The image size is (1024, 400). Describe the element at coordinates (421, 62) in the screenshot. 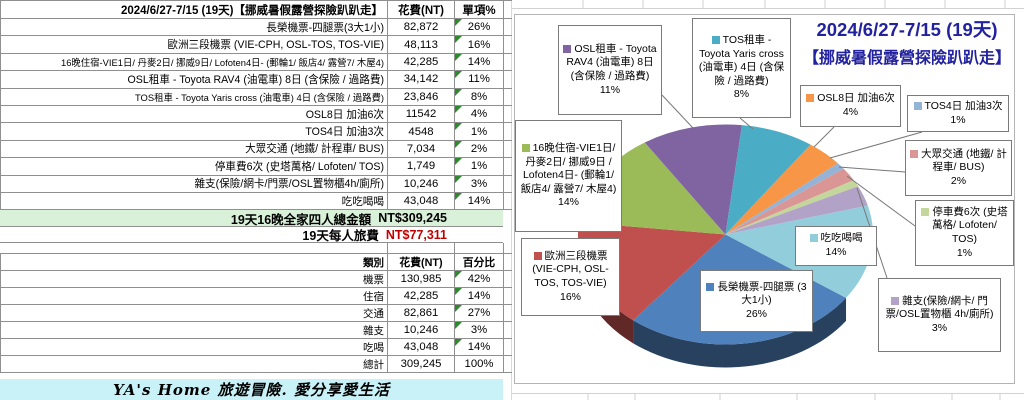

I see `expense-cell-cost: 42,285` at that location.